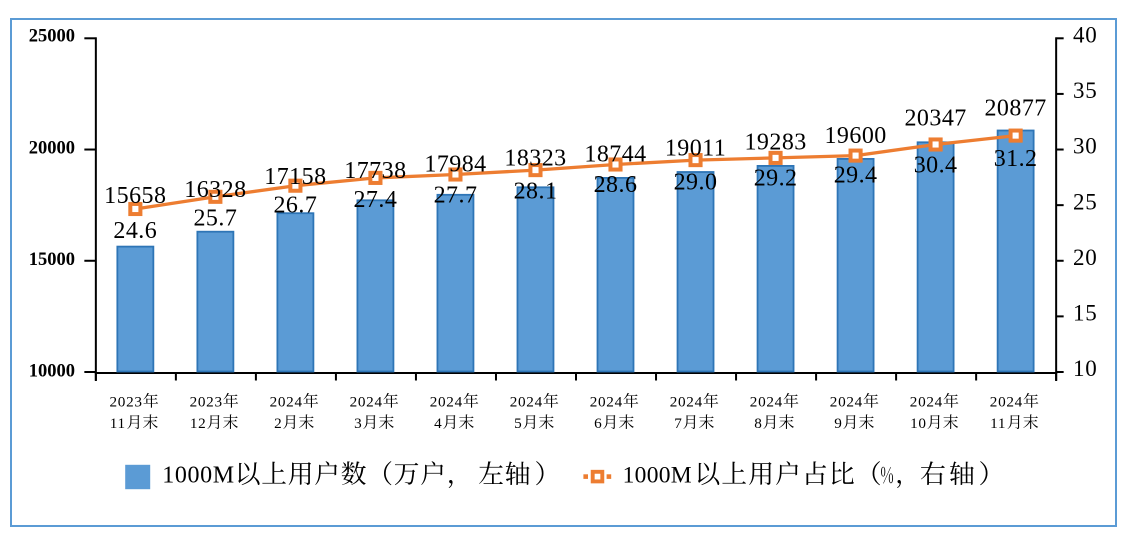  What do you see at coordinates (678, 423) in the screenshot?
I see `svg-text: 7` at bounding box center [678, 423].